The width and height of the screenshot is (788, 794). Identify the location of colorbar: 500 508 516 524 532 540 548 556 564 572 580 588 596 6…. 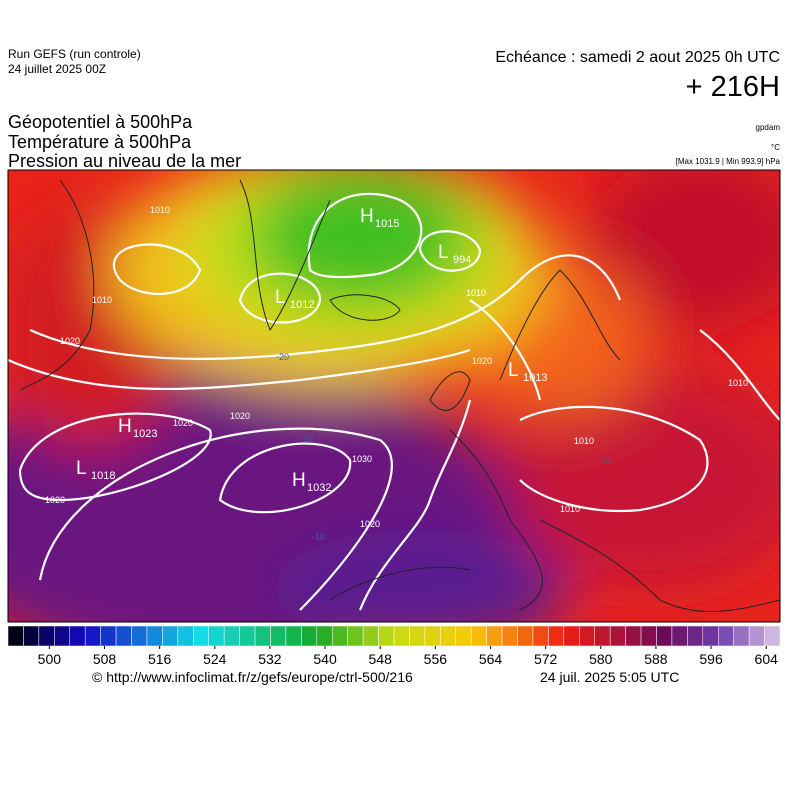
(394, 646).